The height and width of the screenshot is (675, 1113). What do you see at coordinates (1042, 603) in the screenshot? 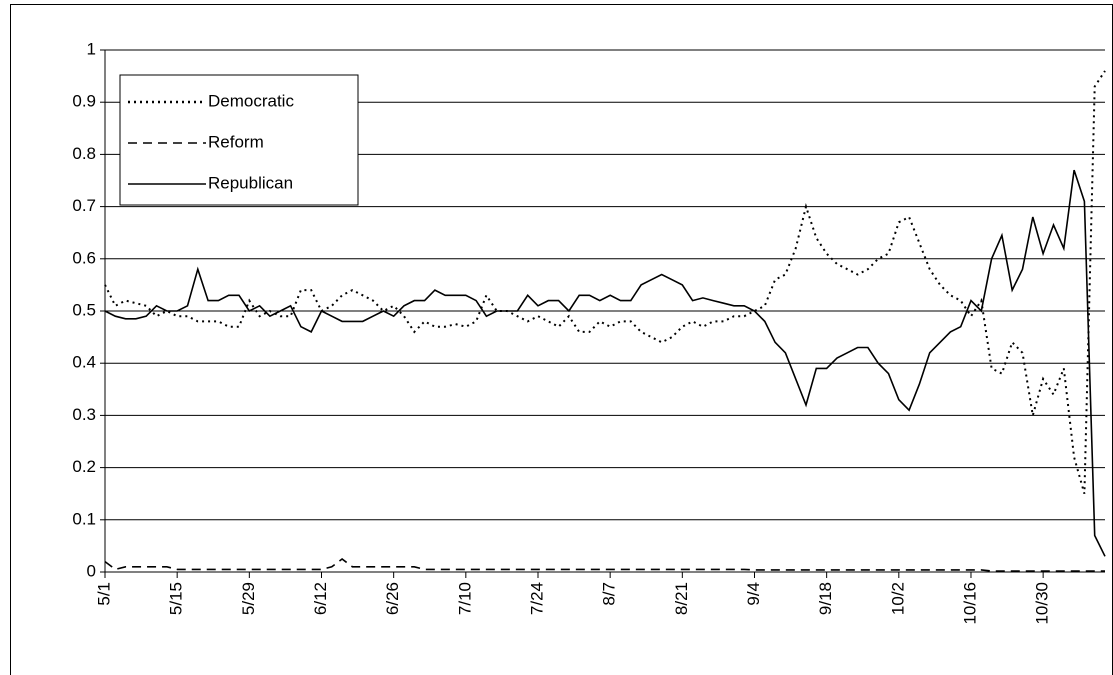
I see `x-tick-label: 10/30` at bounding box center [1042, 603].